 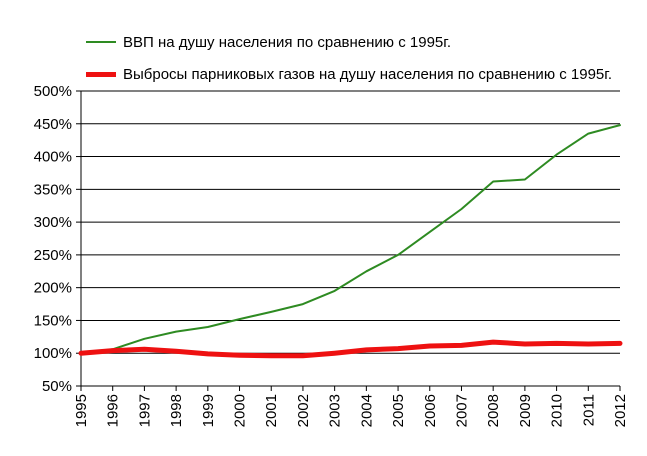 What do you see at coordinates (53, 189) in the screenshot?
I see `y-tick-label-6: 350%` at bounding box center [53, 189].